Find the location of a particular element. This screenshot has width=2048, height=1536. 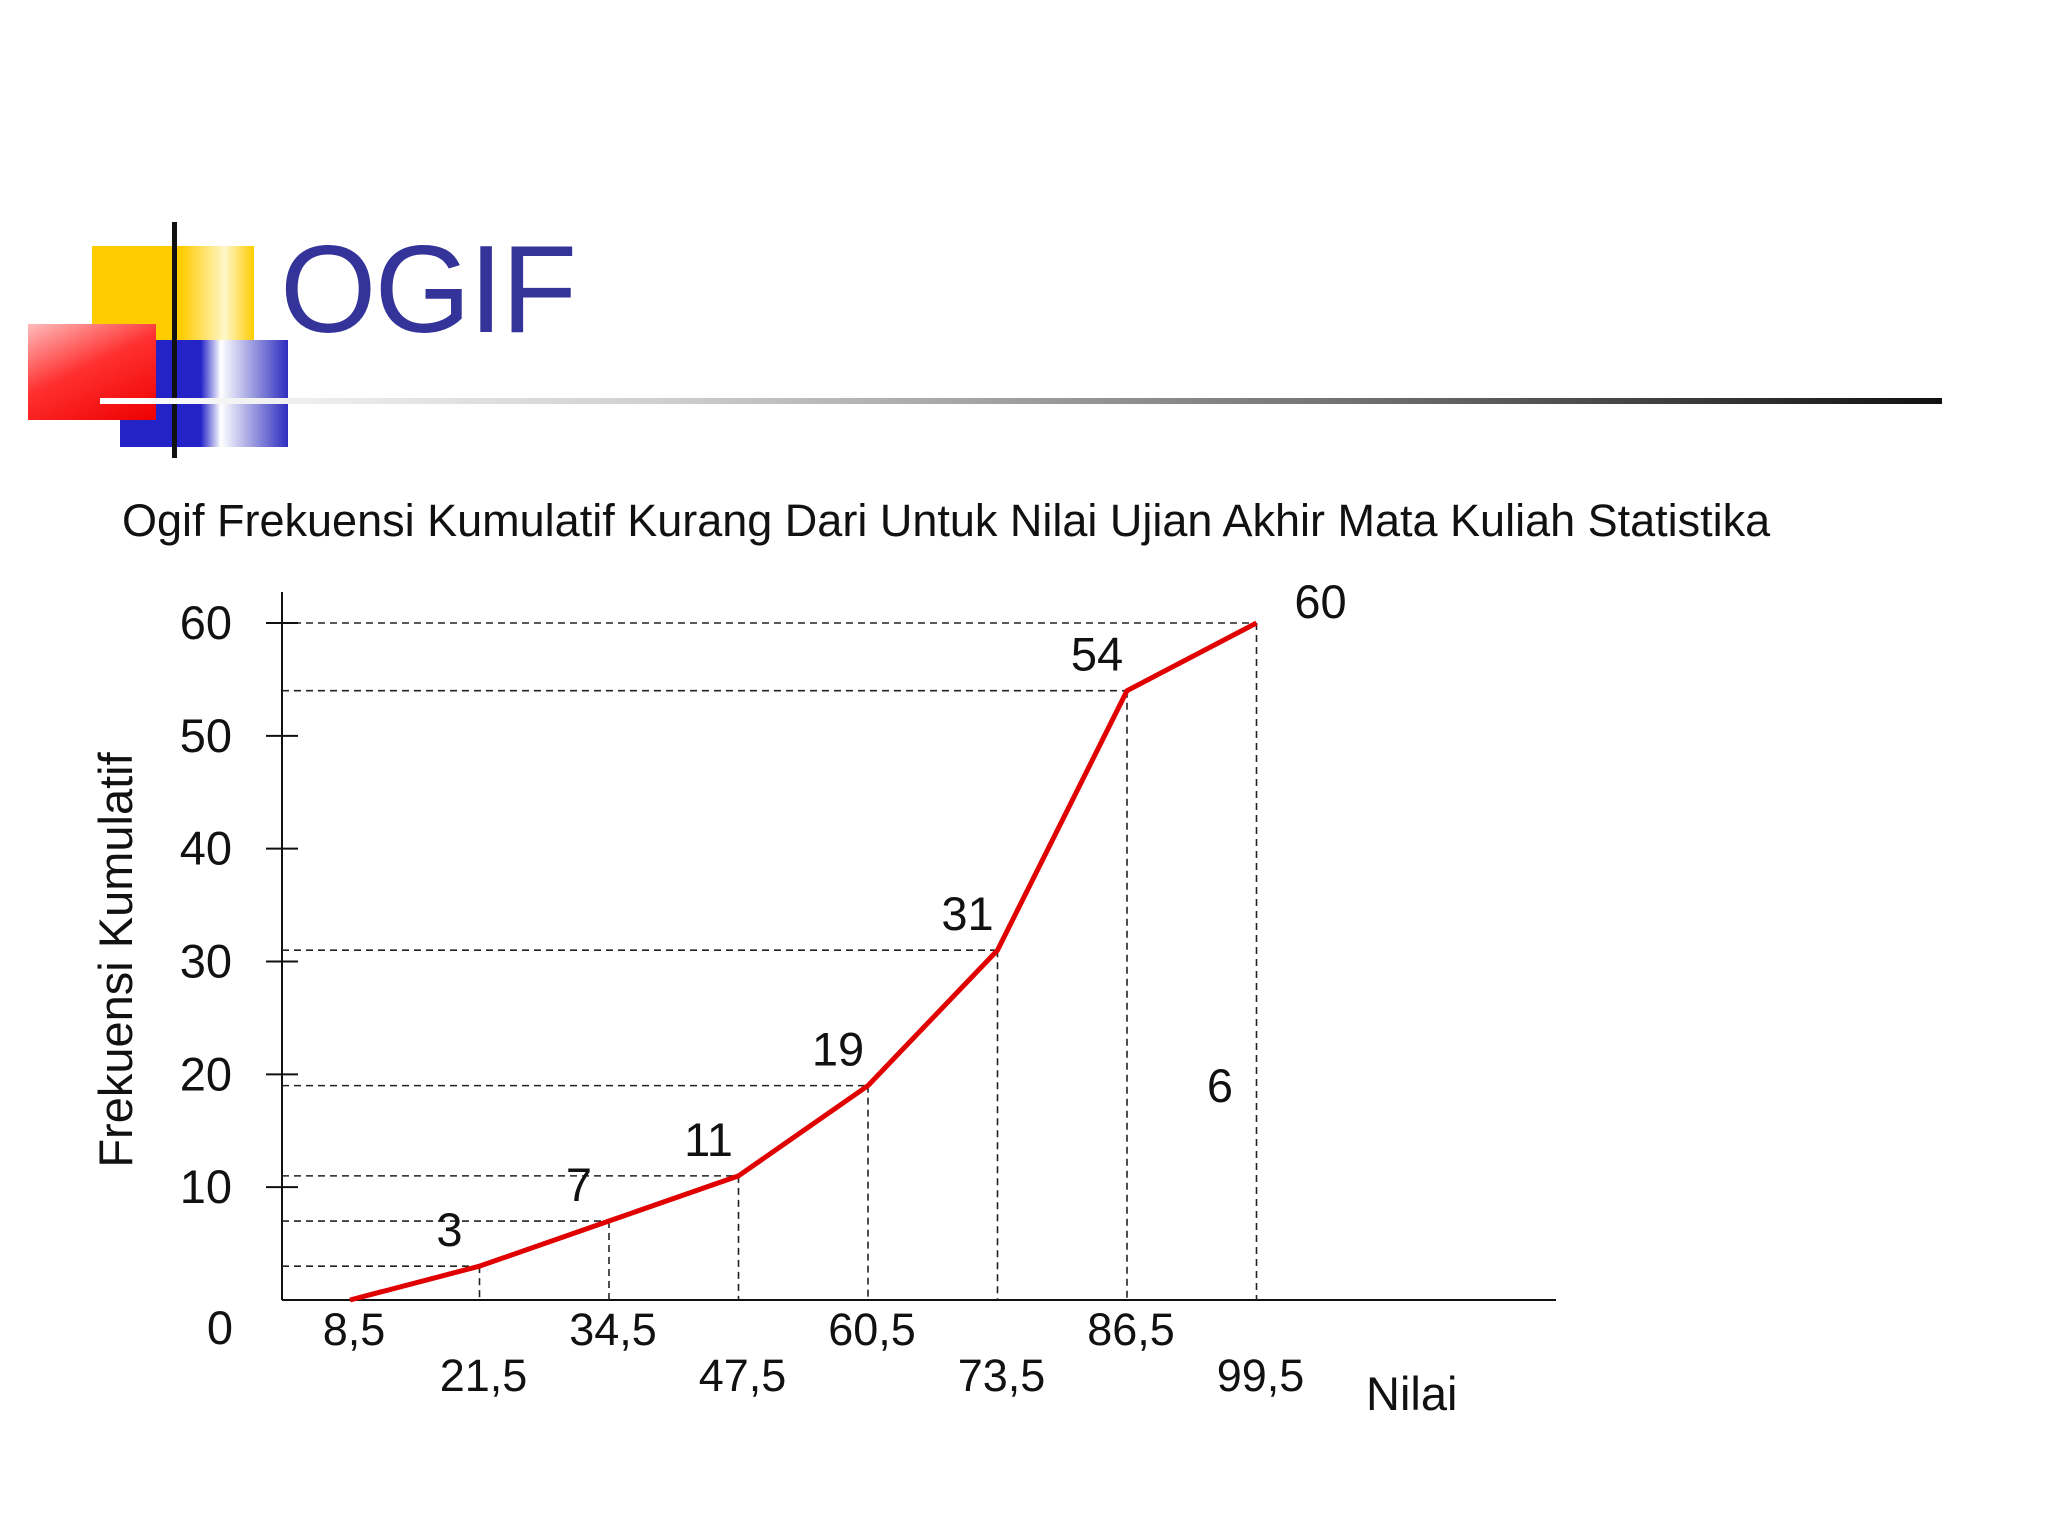

point-label: 11 is located at coordinates (708, 1139).